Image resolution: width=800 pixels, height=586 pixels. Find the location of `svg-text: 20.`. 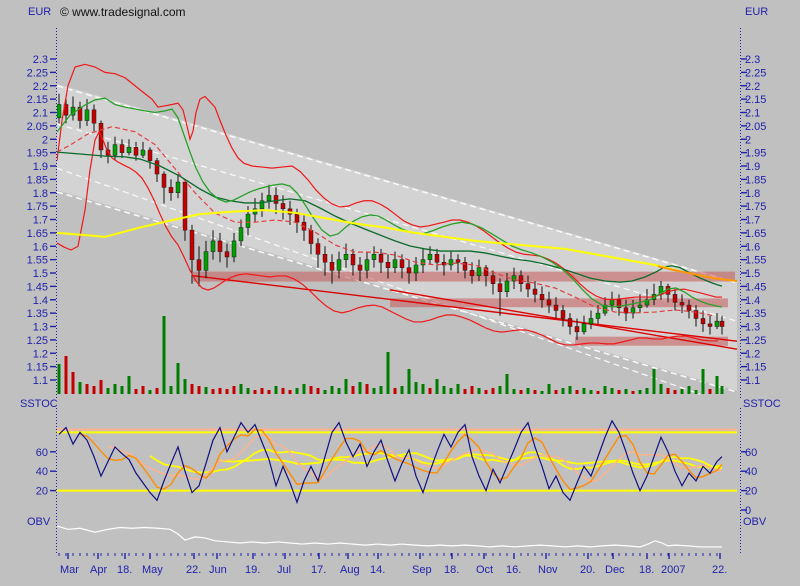

svg-text: 20. is located at coordinates (587, 570).